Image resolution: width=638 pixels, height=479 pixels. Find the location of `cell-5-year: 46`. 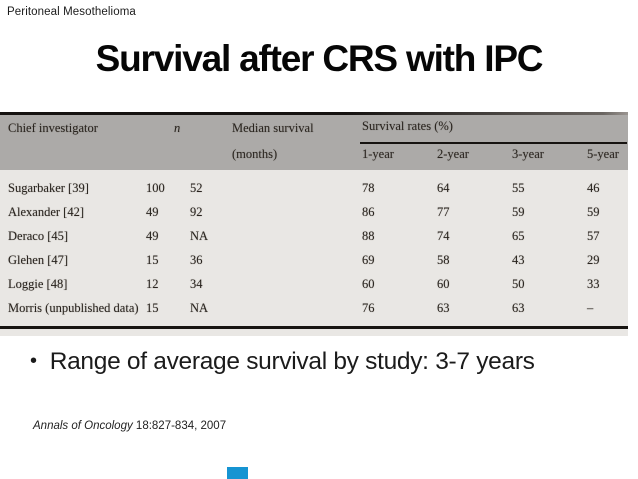

cell-5-year: 46 is located at coordinates (593, 188).